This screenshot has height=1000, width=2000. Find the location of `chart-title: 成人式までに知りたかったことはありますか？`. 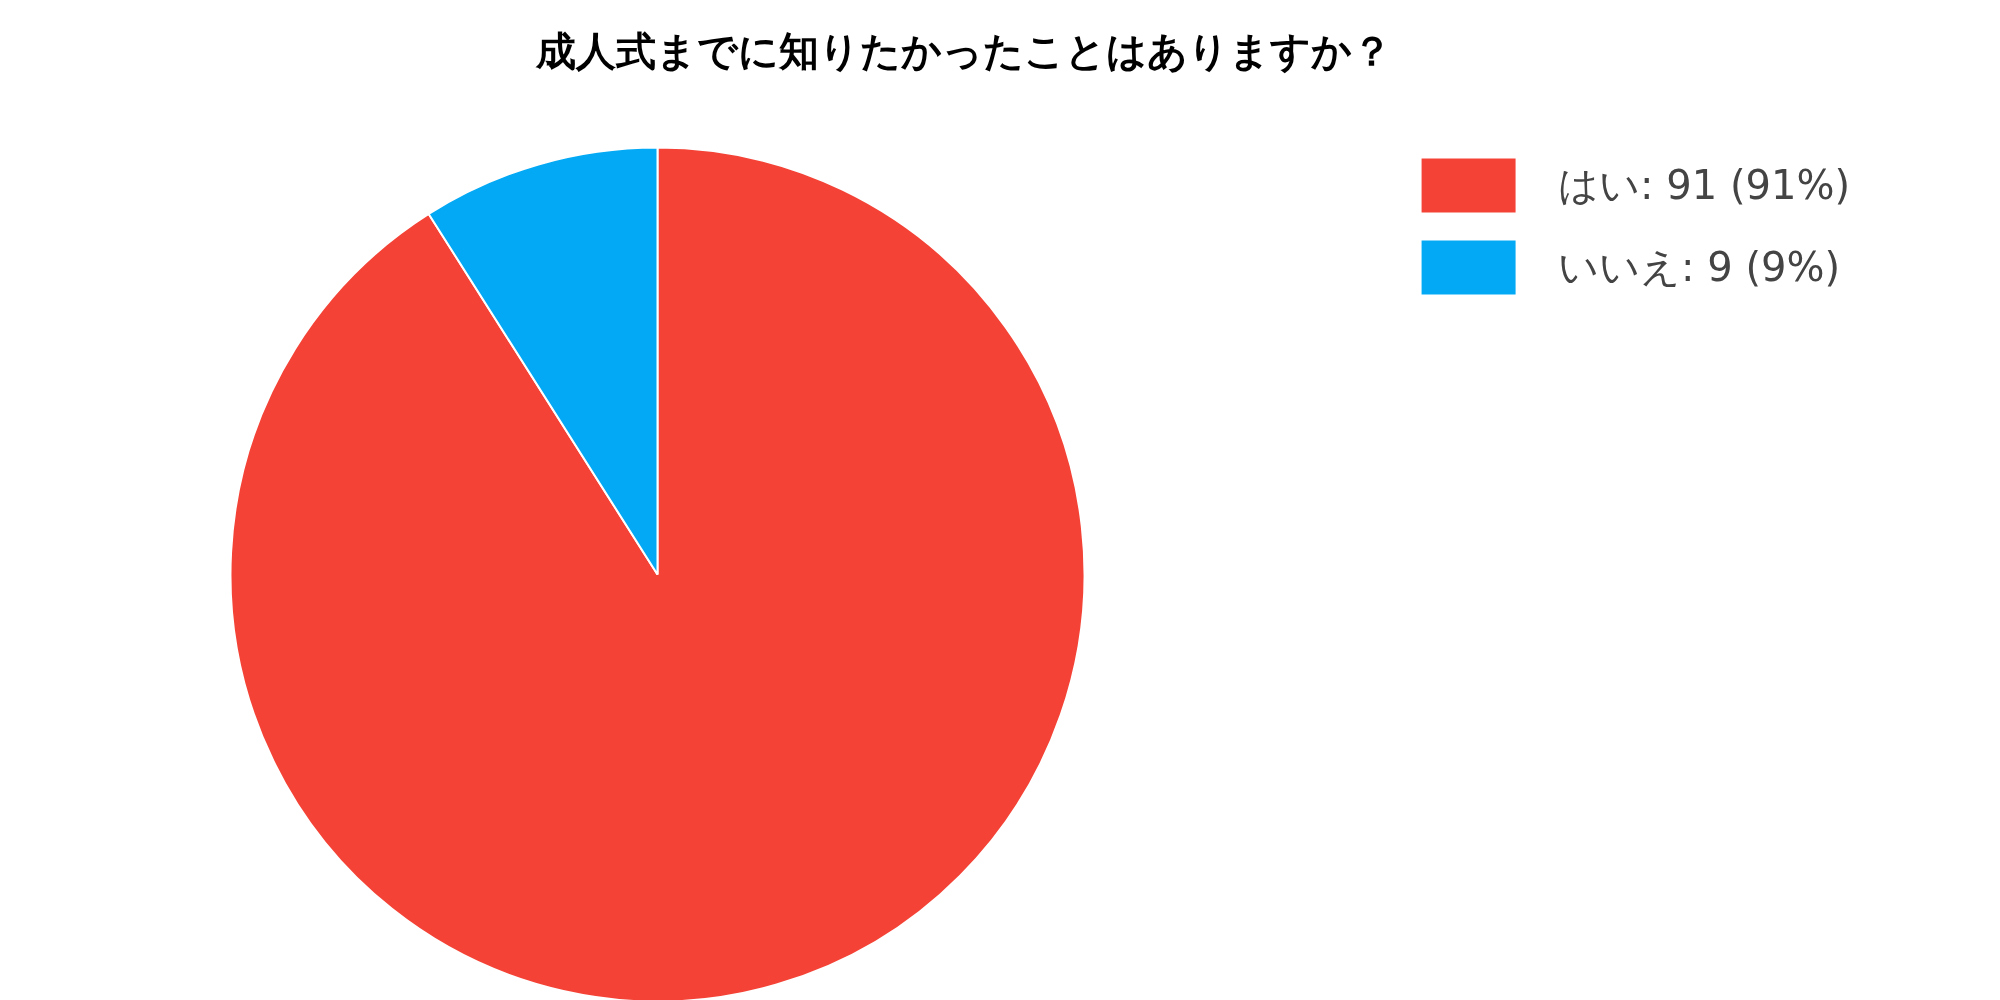

chart-title: 成人式までに知りたかったことはありますか？ is located at coordinates (963, 50).